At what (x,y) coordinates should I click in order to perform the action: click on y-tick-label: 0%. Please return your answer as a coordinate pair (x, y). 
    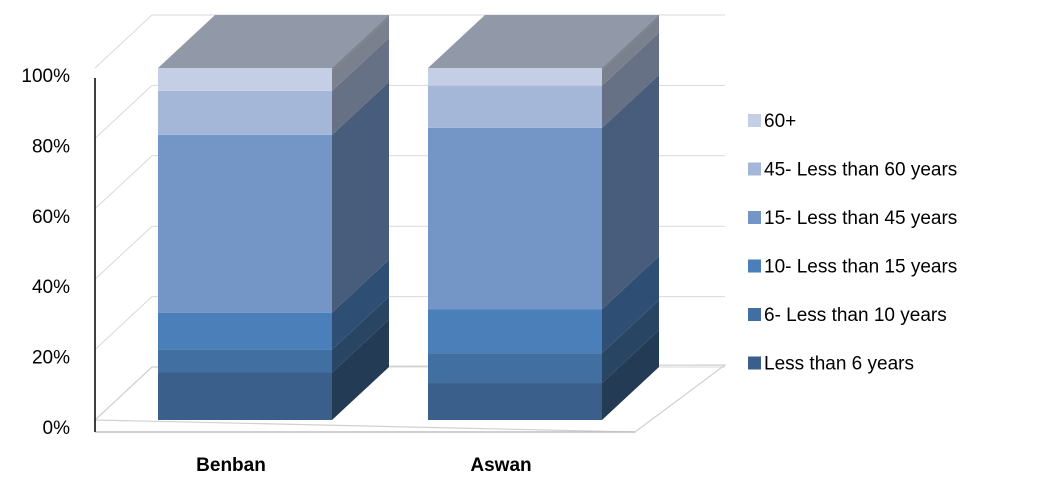
    Looking at the image, I should click on (57, 428).